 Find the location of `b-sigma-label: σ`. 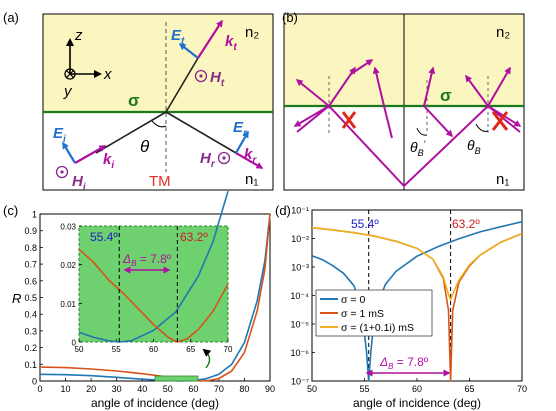

b-sigma-label: σ is located at coordinates (446, 95).